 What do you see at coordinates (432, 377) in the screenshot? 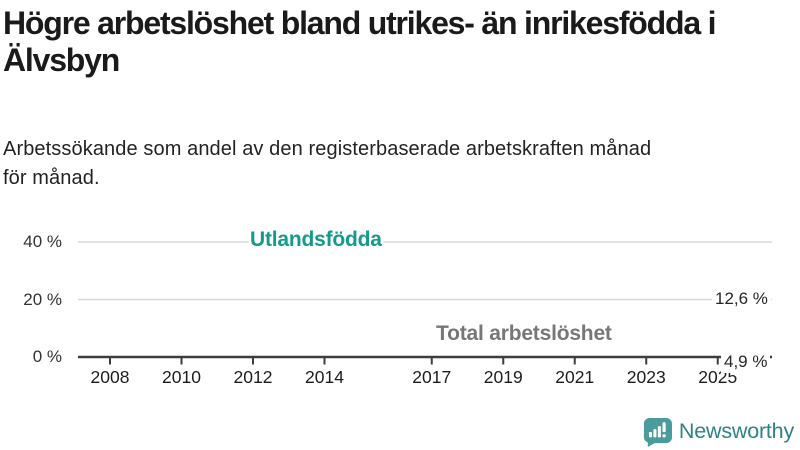
I see `x-axis-tick-label: 2017` at bounding box center [432, 377].